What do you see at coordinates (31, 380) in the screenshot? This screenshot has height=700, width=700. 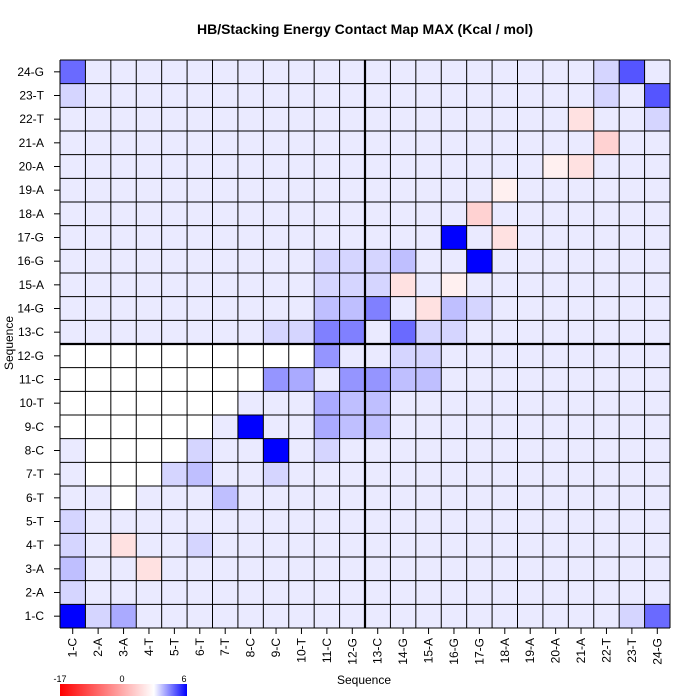 I see `y-tick-label: 11-C` at bounding box center [31, 380].